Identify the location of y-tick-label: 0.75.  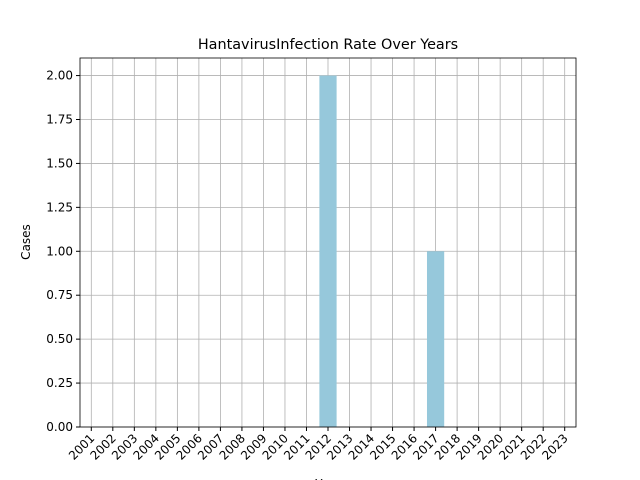
(59, 295).